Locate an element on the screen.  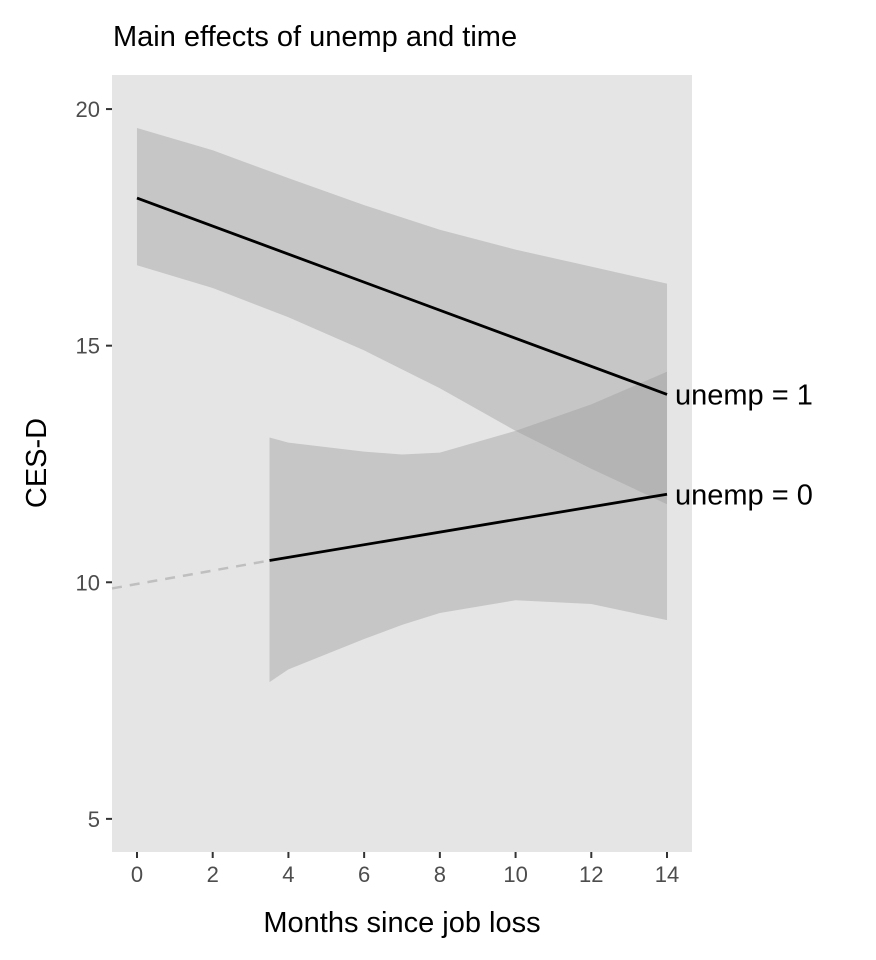
y-tick-label: 5 is located at coordinates (94, 819).